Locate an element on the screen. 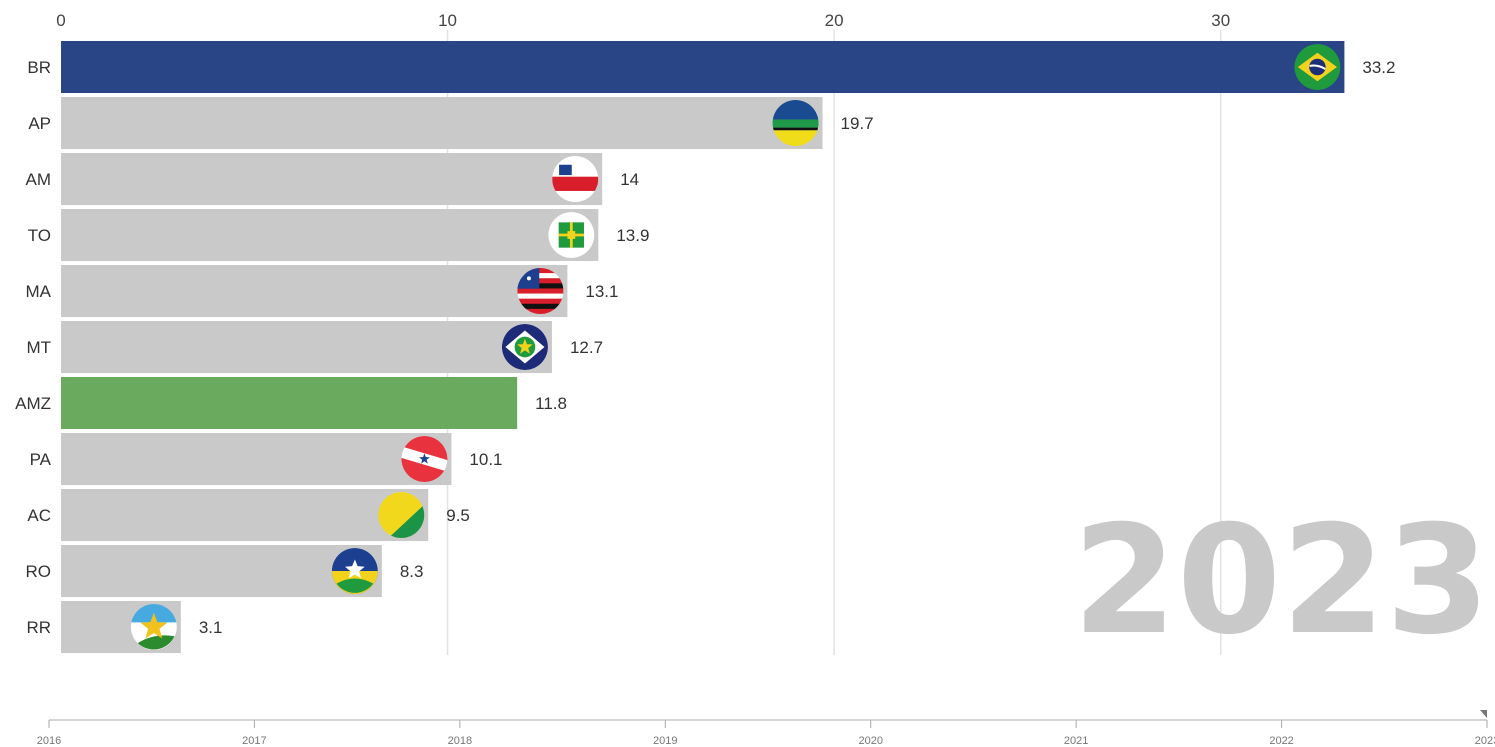  value-label: 11.8 is located at coordinates (551, 403).